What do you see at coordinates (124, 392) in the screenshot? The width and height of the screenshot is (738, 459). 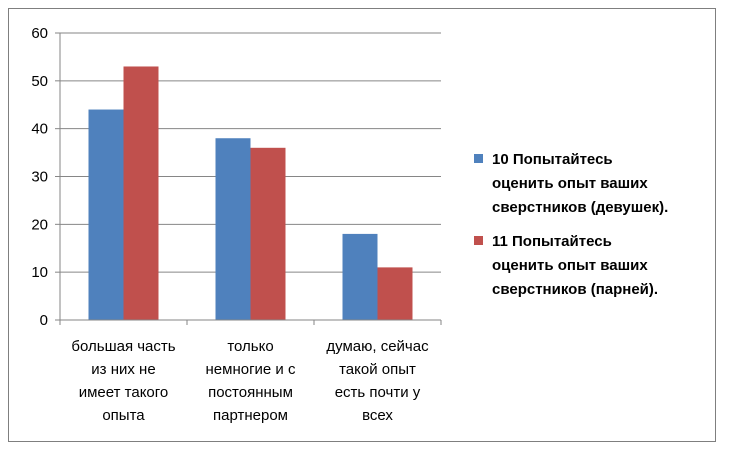 I see `x-category-label-line: имеет такого` at bounding box center [124, 392].